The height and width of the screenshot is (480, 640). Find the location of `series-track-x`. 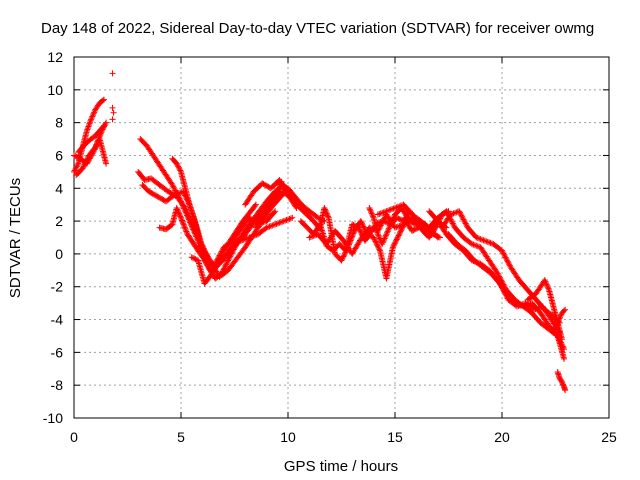

series-track-x is located at coordinates (559, 321).